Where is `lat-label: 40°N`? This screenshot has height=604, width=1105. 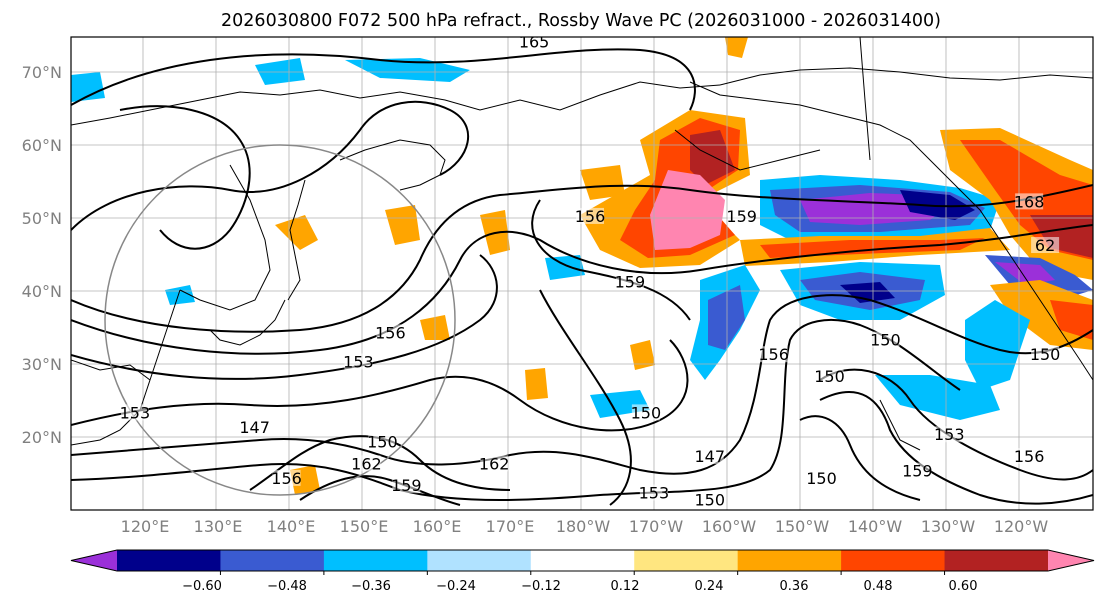 lat-label: 40°N is located at coordinates (42, 291).